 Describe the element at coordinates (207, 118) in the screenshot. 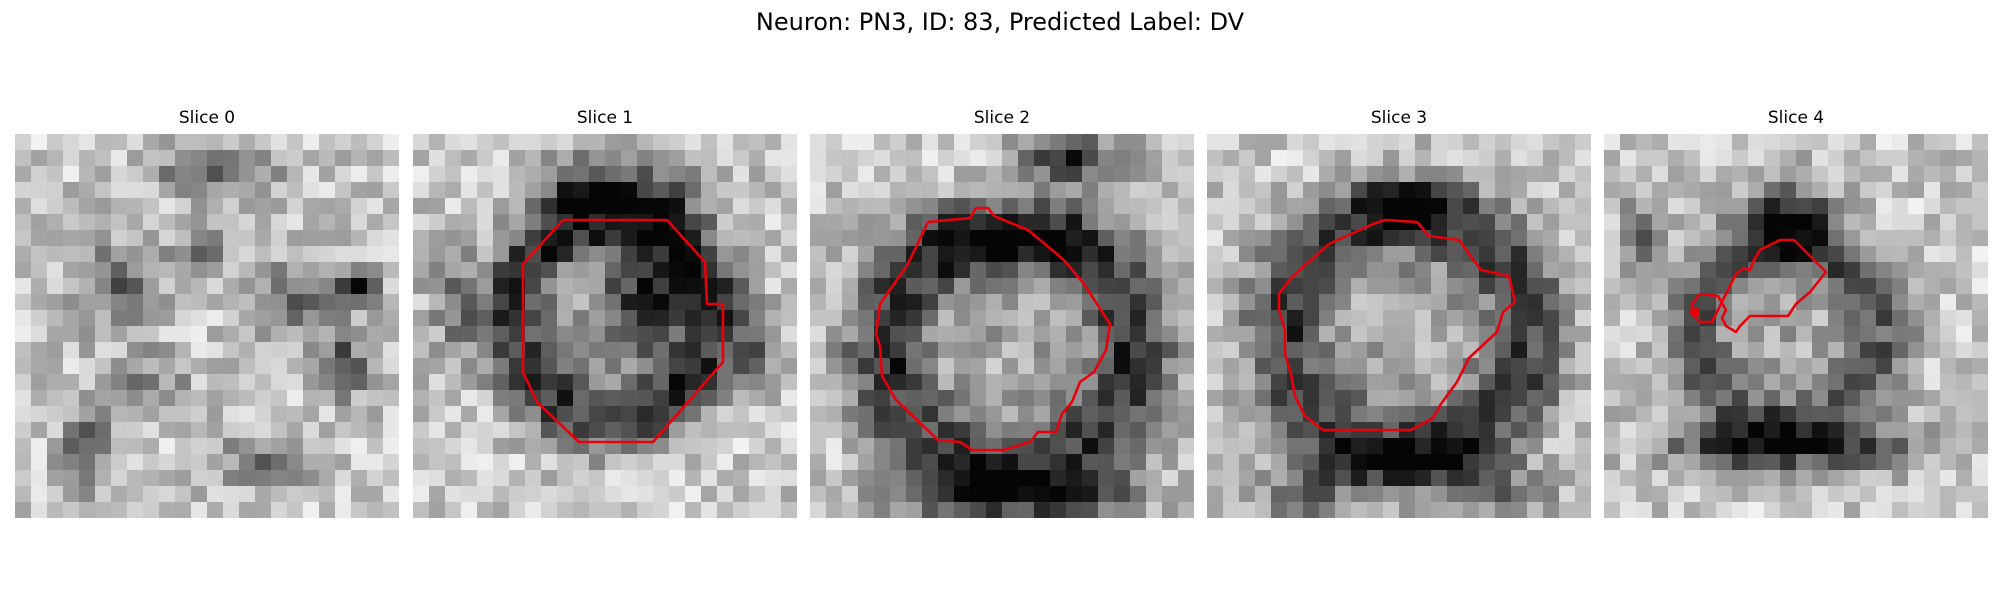

I see `slice-title-0: Slice 0` at that location.